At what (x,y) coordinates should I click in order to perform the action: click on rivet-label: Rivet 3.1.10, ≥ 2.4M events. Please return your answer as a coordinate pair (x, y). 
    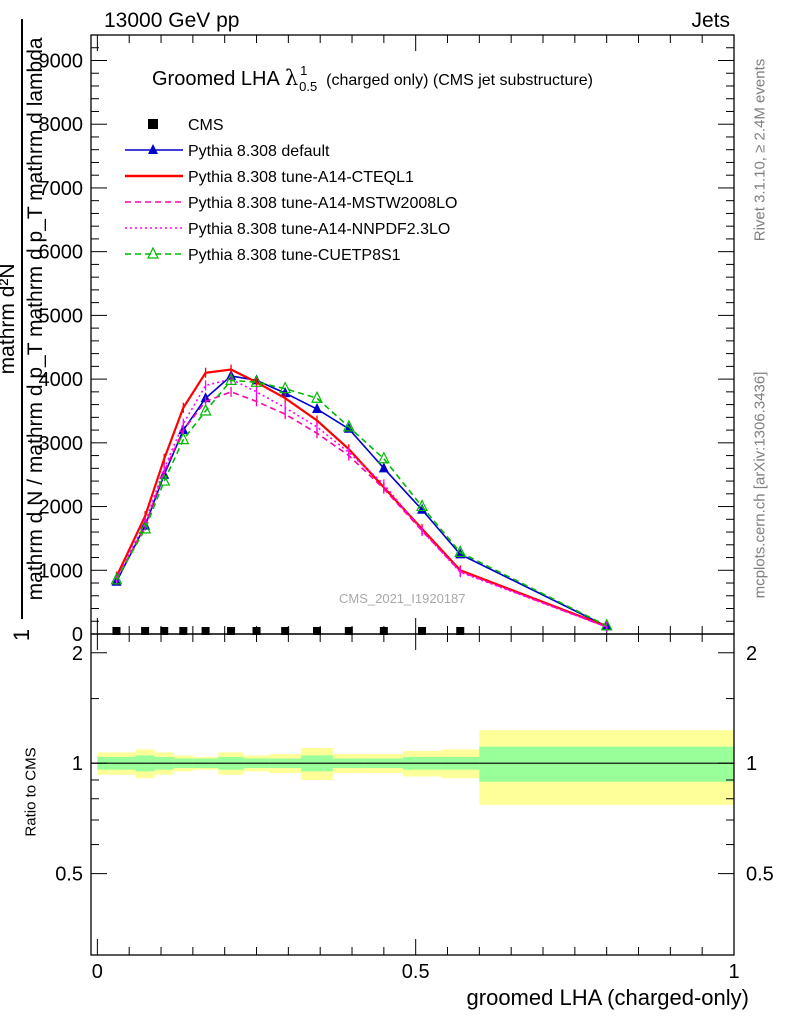
    Looking at the image, I should click on (760, 150).